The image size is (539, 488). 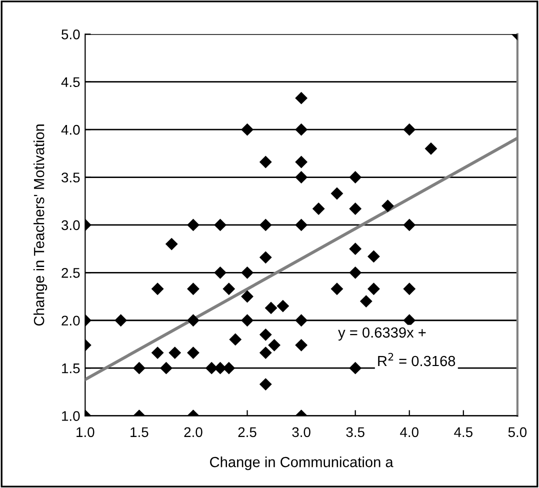 What do you see at coordinates (71, 177) in the screenshot?
I see `y-tick-label: 3.5` at bounding box center [71, 177].